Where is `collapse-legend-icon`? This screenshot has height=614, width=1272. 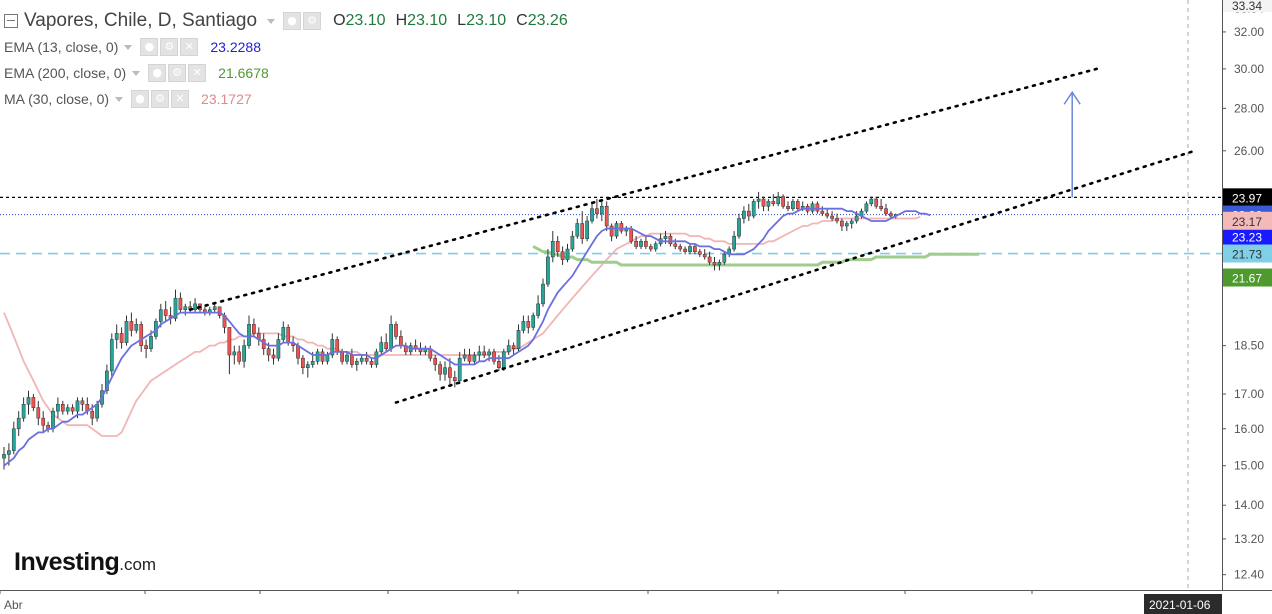 collapse-legend-icon is located at coordinates (11, 21).